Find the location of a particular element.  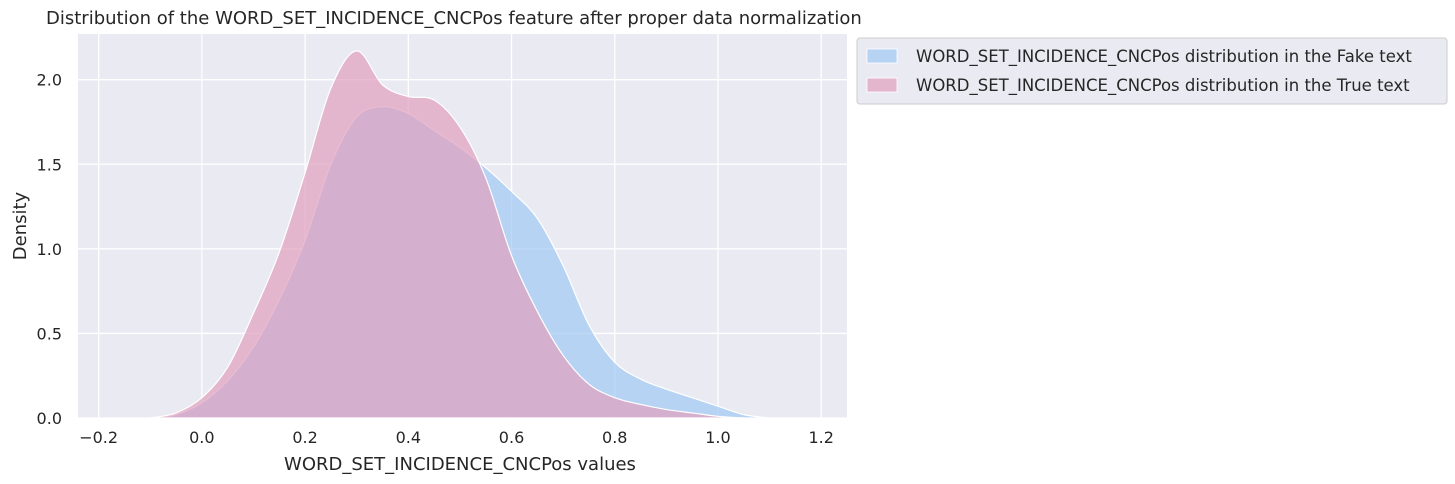

legend-swatch-fake is located at coordinates (882, 56).